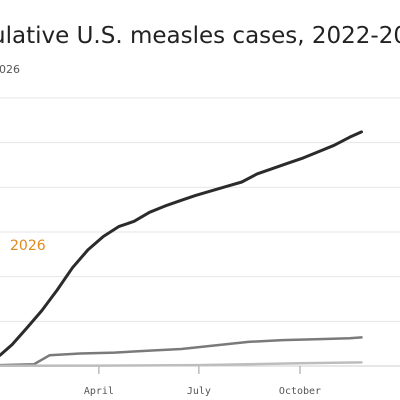 Image resolution: width=400 pixels, height=400 pixels. I want to click on chart-title: Cumulative U.S. measles cases, 2022-2026, so click(200, 36).